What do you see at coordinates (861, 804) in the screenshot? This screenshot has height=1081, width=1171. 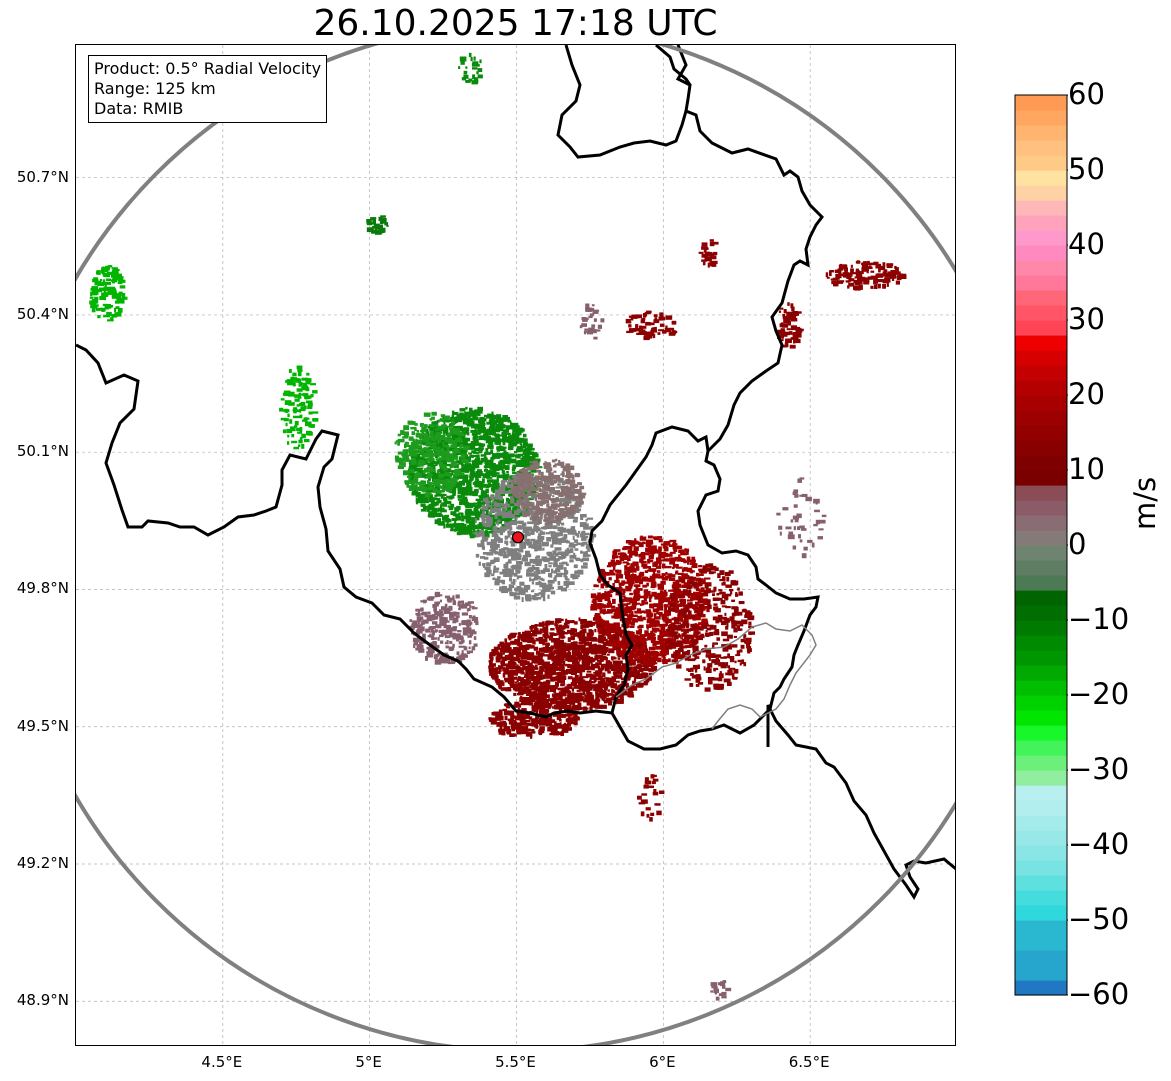 I see `border-germany-south` at bounding box center [861, 804].